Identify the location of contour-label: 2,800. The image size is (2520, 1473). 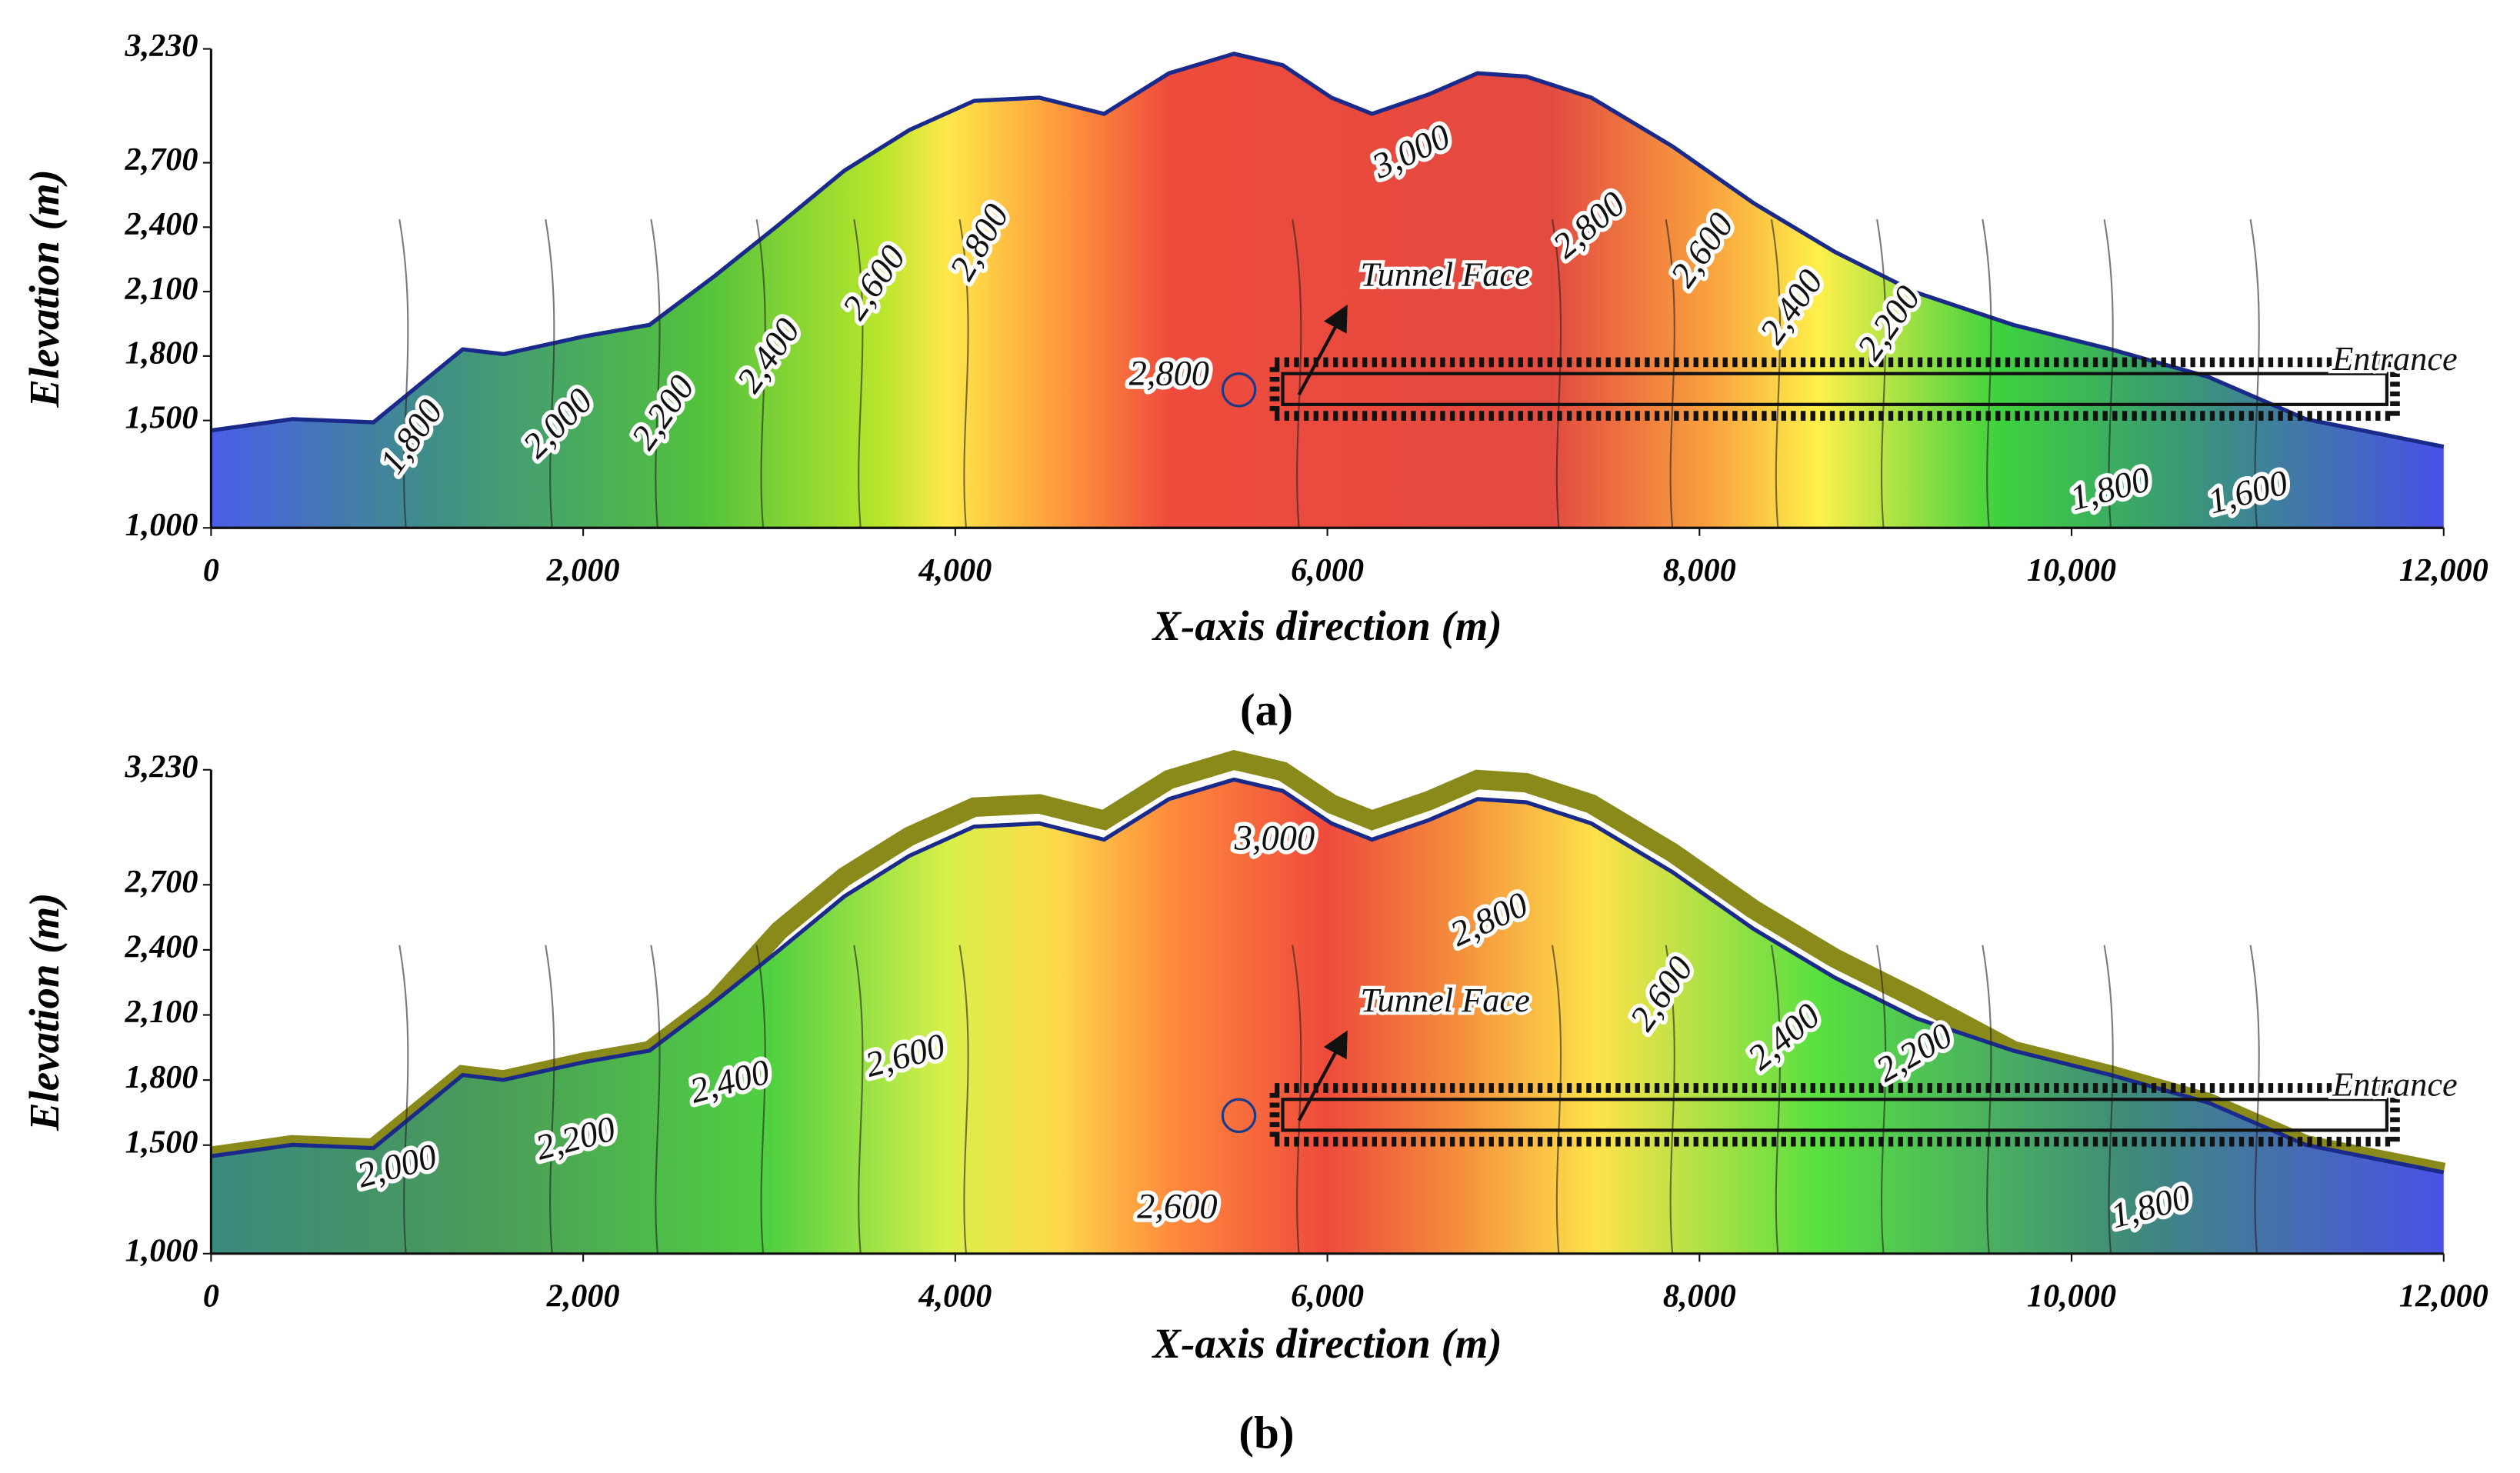
(1169, 375).